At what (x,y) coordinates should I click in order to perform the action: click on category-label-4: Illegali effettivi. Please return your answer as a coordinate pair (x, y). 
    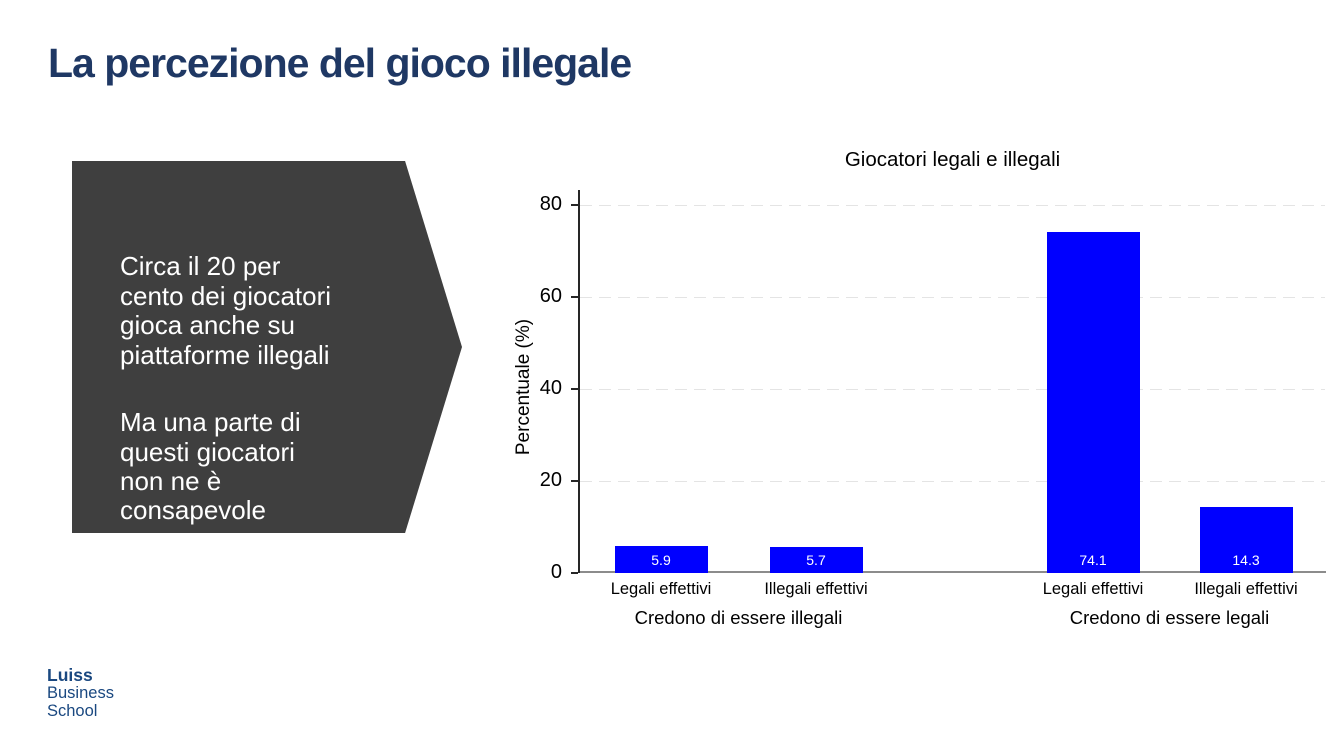
    Looking at the image, I should click on (1246, 589).